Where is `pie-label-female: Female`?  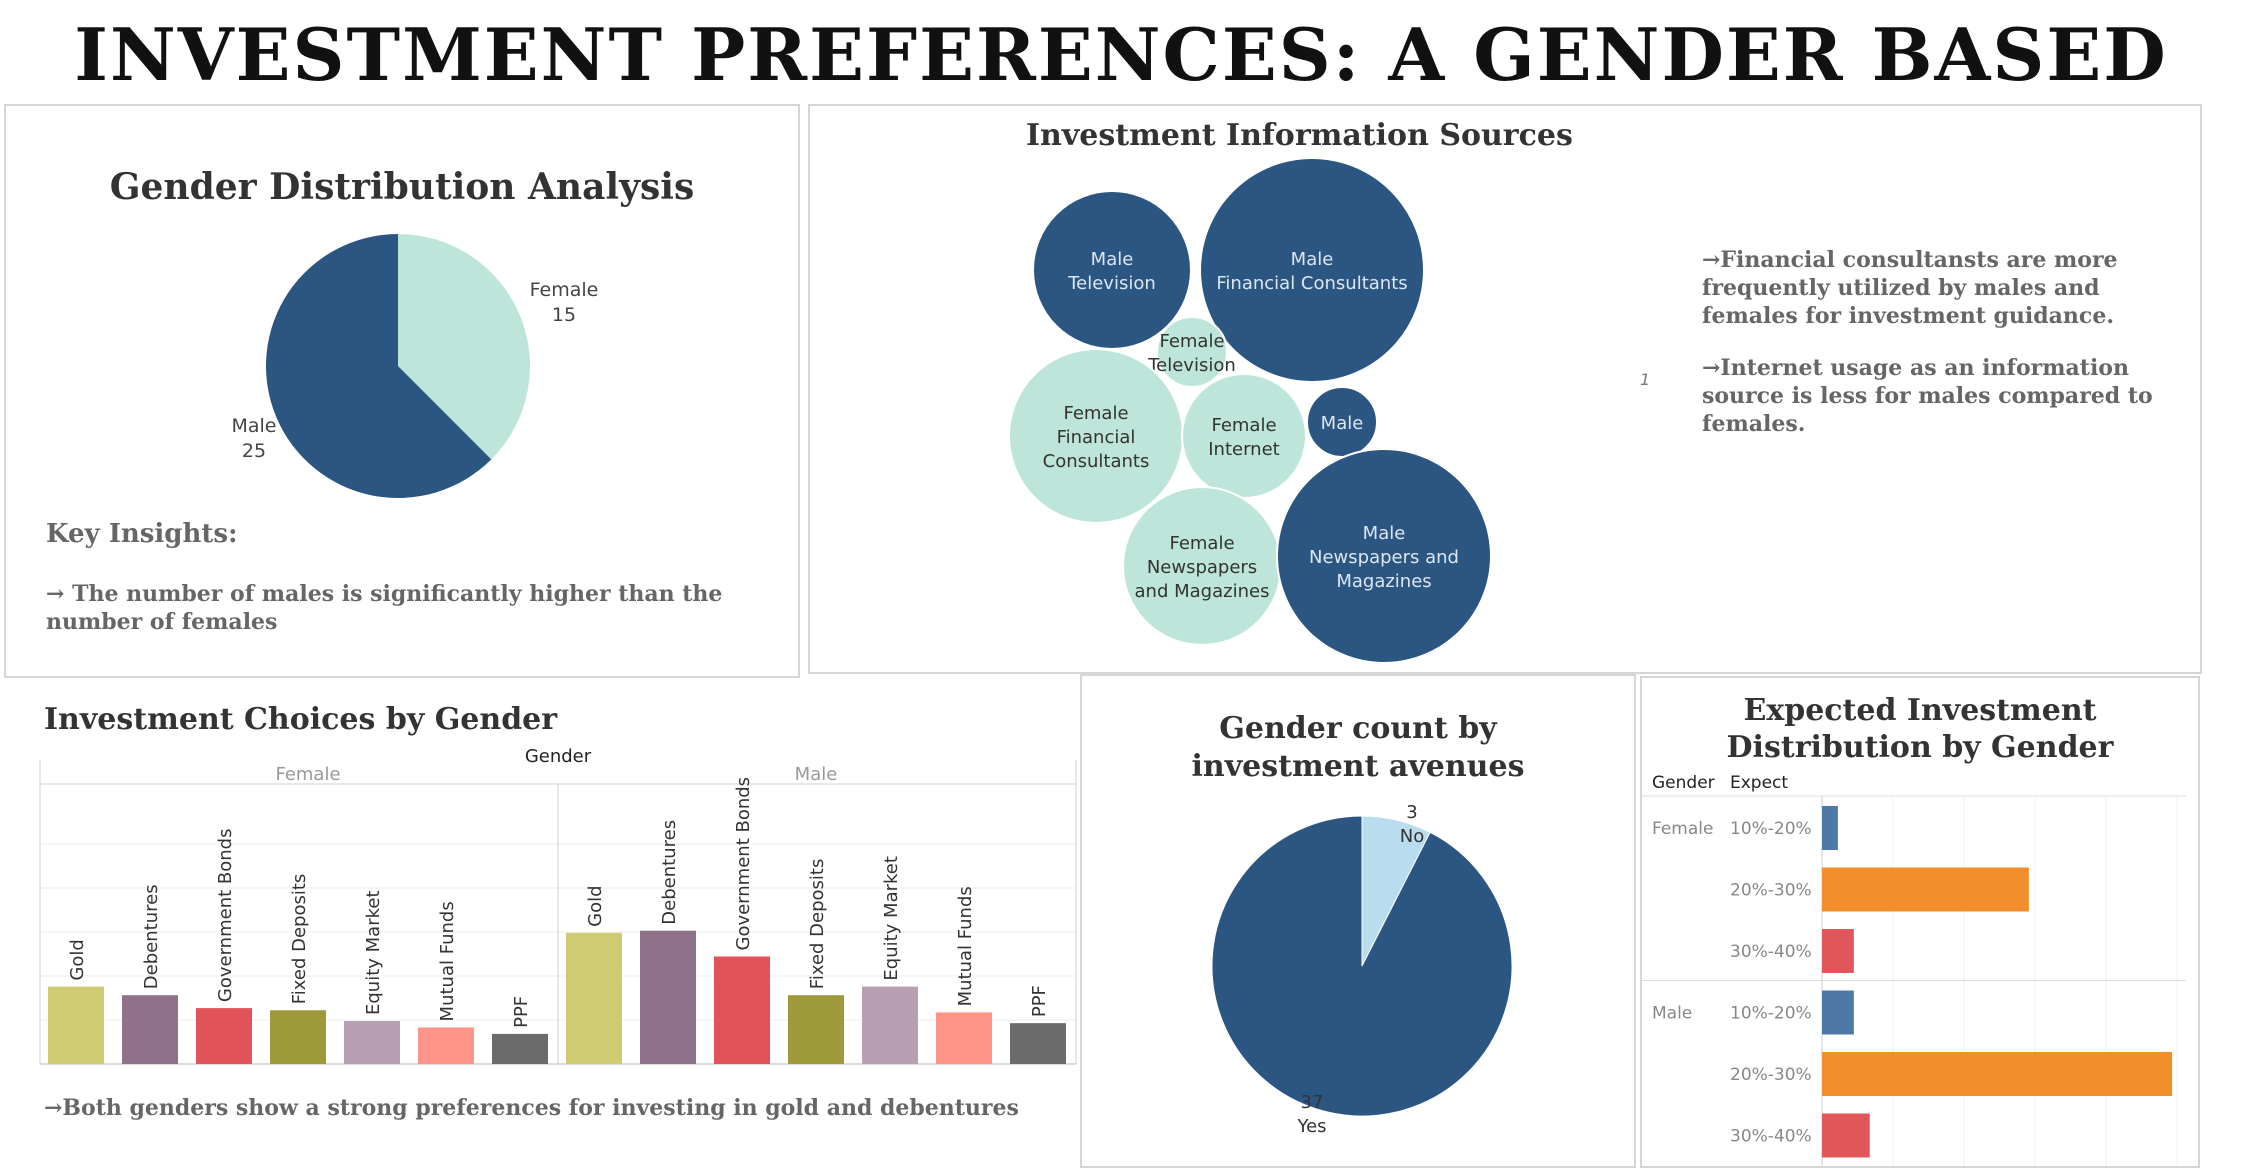
pie-label-female: Female is located at coordinates (564, 290).